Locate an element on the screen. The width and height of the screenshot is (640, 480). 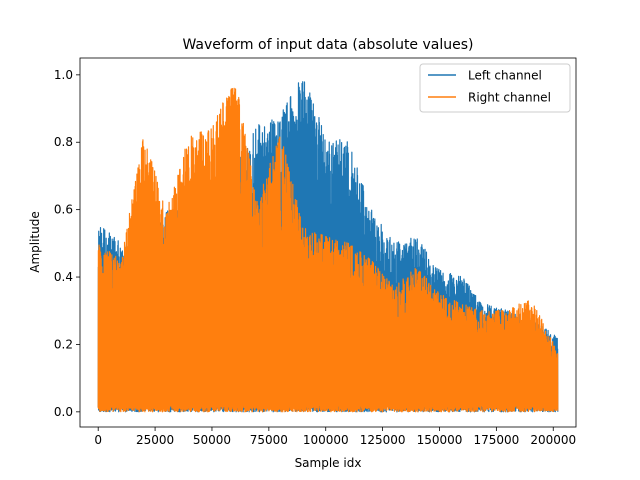
y-tick-label: 0.4 is located at coordinates (63, 277).